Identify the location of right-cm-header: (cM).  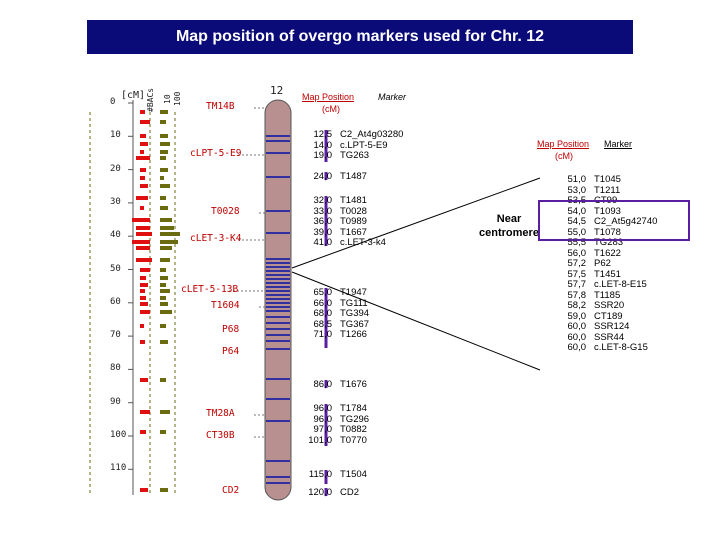
(564, 156).